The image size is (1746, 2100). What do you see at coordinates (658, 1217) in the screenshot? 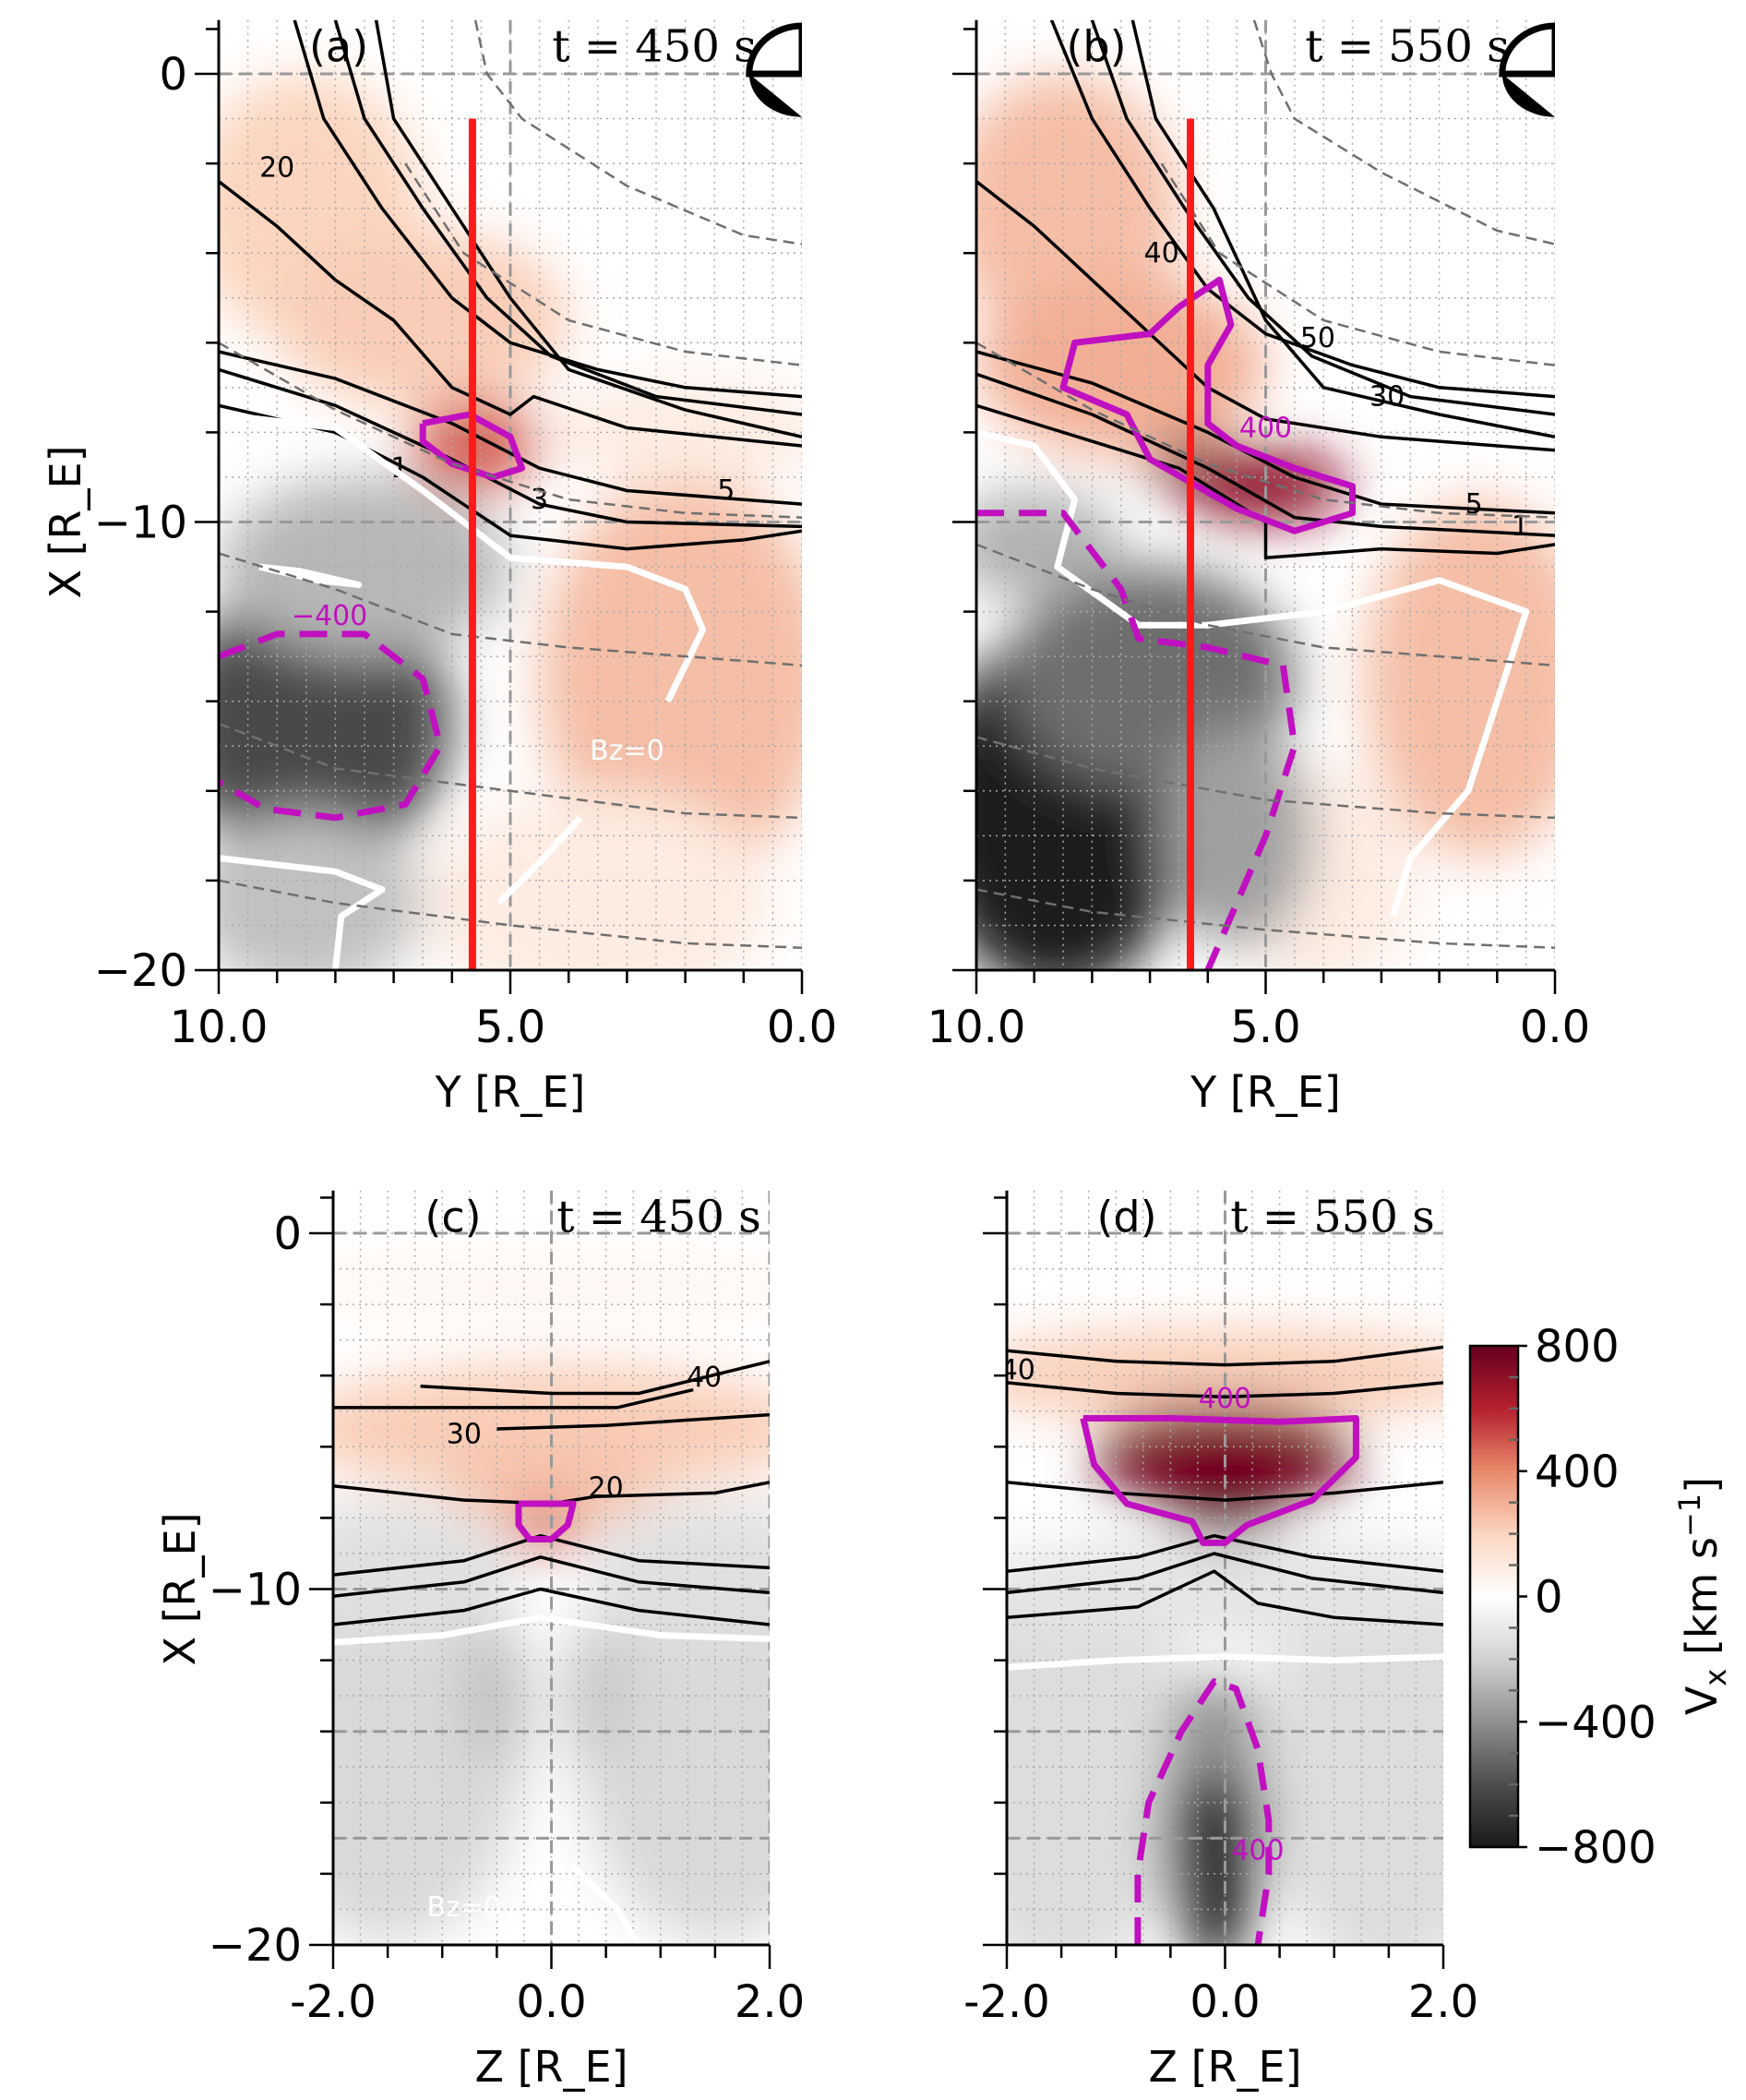
I see `time-label: t = 450 s` at bounding box center [658, 1217].